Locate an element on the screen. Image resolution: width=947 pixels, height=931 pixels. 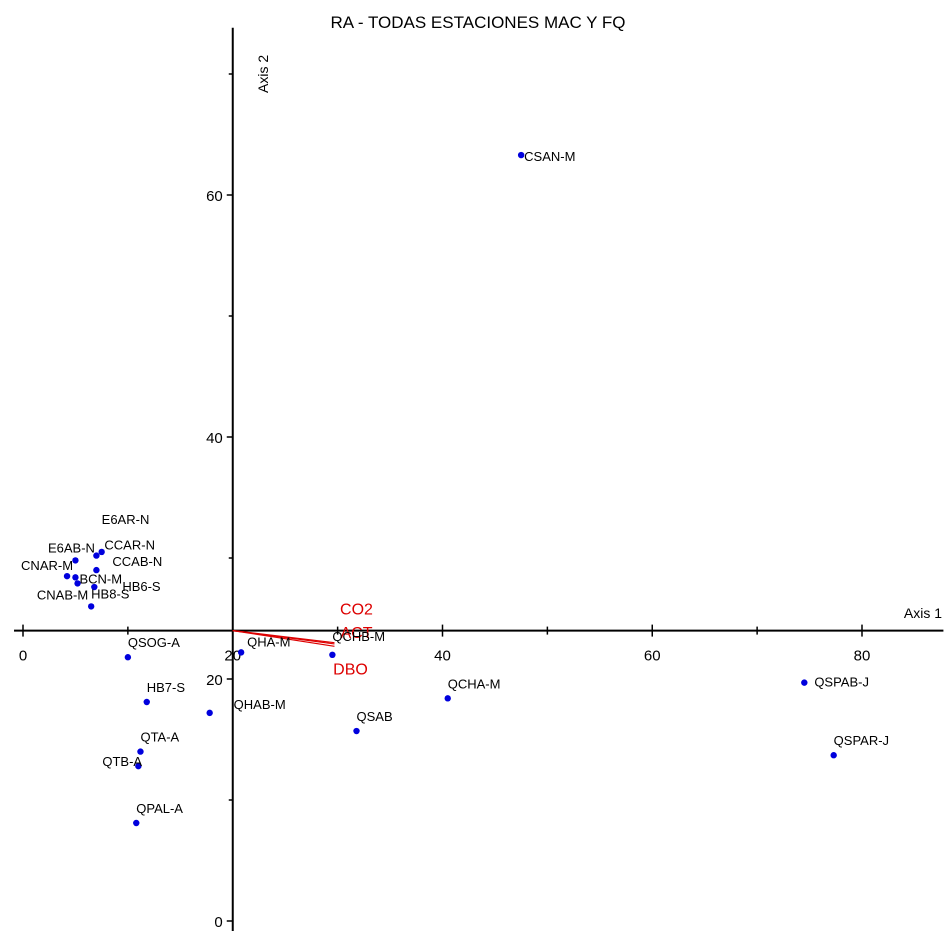
point-label: CNAR-M is located at coordinates (47, 565).